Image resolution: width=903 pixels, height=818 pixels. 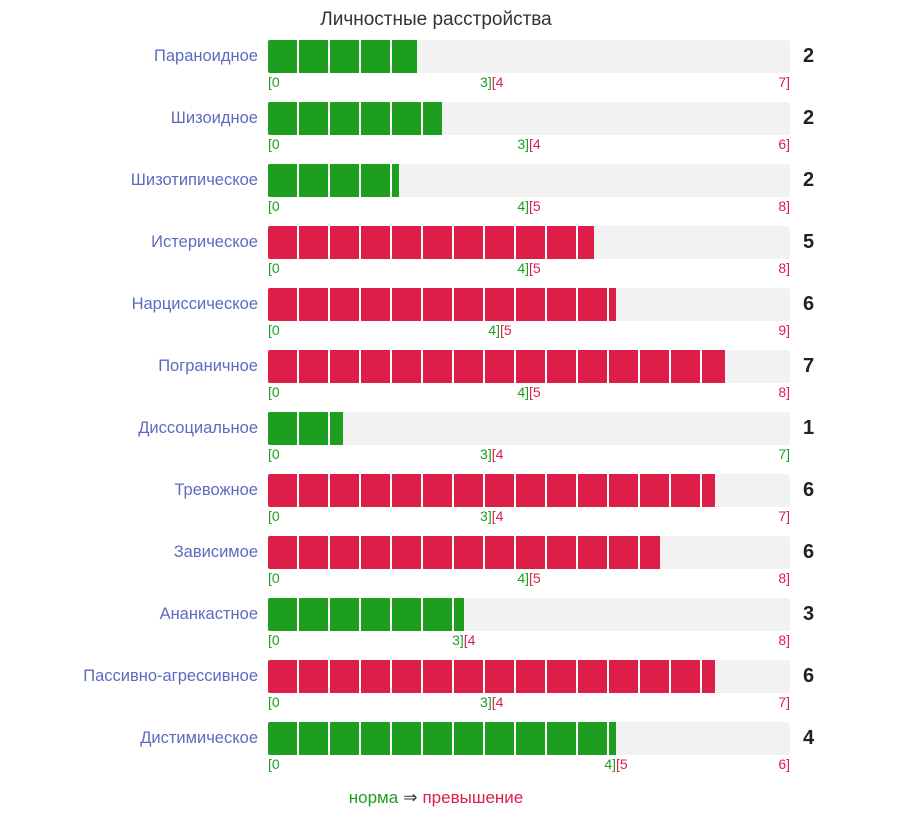 What do you see at coordinates (529, 128) in the screenshot?
I see `bar-area: [0 3] [4 6]` at bounding box center [529, 128].